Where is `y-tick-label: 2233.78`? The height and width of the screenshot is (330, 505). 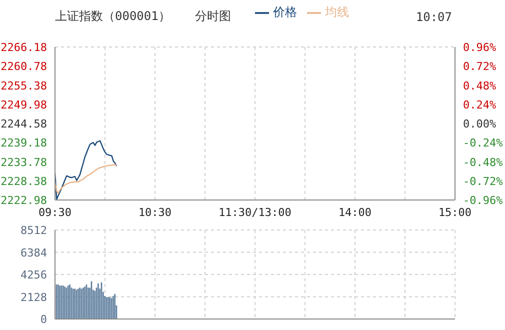 y-tick-label: 2233.78 is located at coordinates (23, 162).